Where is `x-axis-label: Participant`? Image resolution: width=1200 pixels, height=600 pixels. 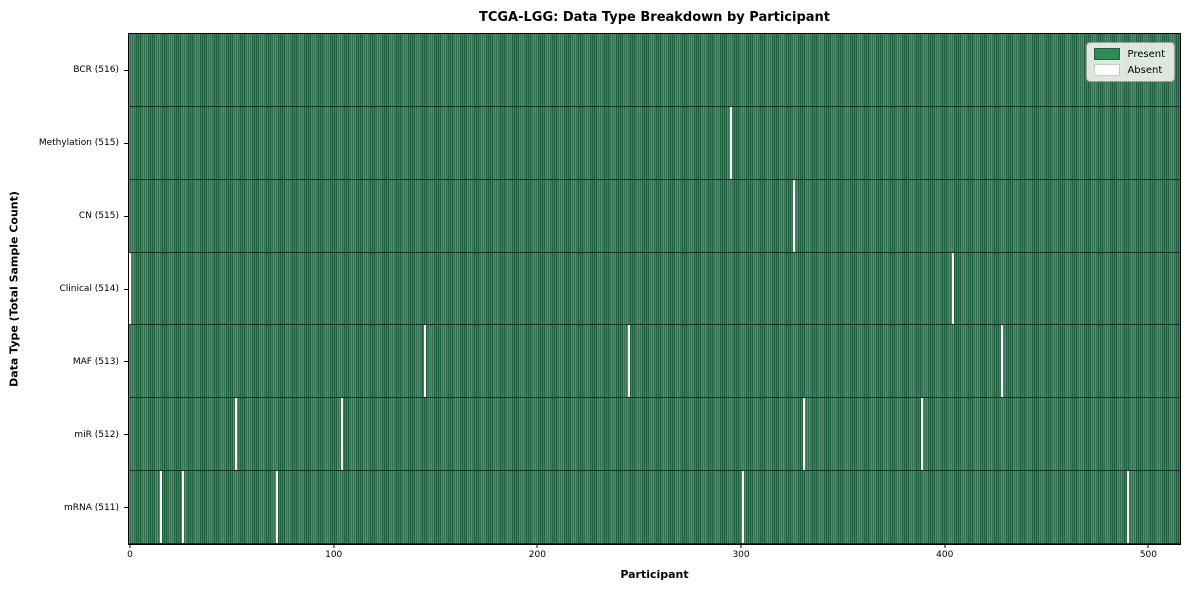 x-axis-label: Participant is located at coordinates (654, 574).